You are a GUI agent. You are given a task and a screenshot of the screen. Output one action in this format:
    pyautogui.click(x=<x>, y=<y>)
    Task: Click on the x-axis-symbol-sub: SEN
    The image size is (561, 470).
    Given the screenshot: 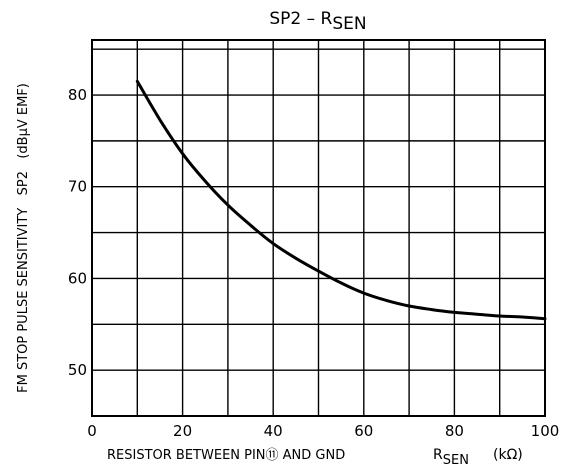 What is the action you would take?
    pyautogui.click(x=456, y=459)
    